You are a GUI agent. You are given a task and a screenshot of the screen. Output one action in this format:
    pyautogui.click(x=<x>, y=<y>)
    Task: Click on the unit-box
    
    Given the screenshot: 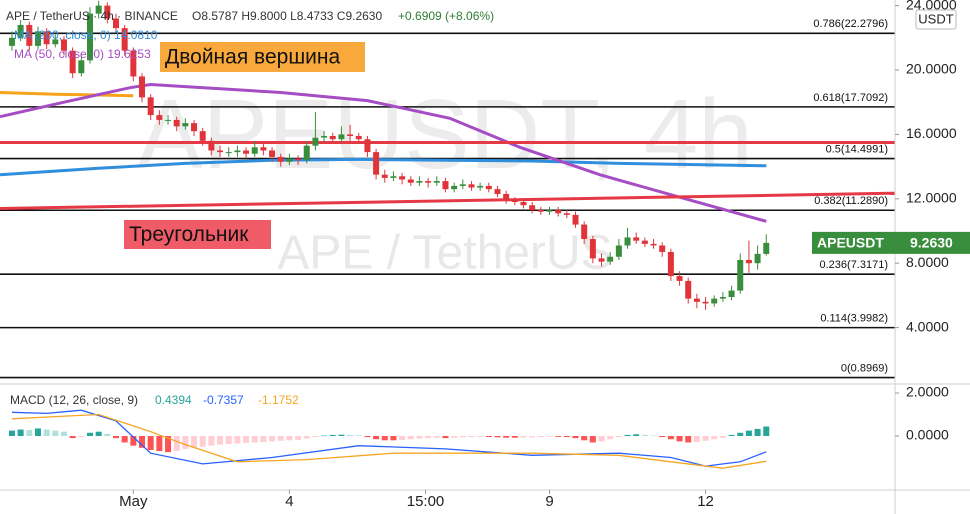 What is the action you would take?
    pyautogui.click(x=936, y=19)
    